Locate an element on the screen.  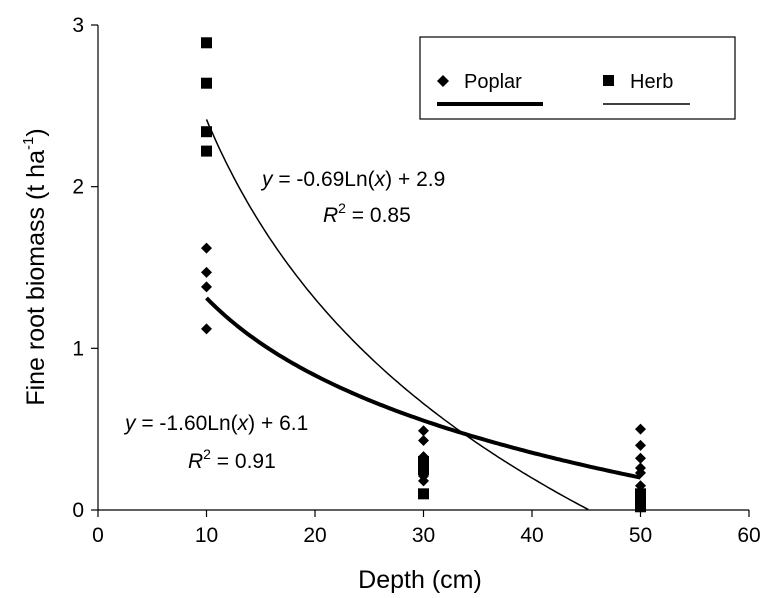
y-tick-label: 3 is located at coordinates (78, 25).